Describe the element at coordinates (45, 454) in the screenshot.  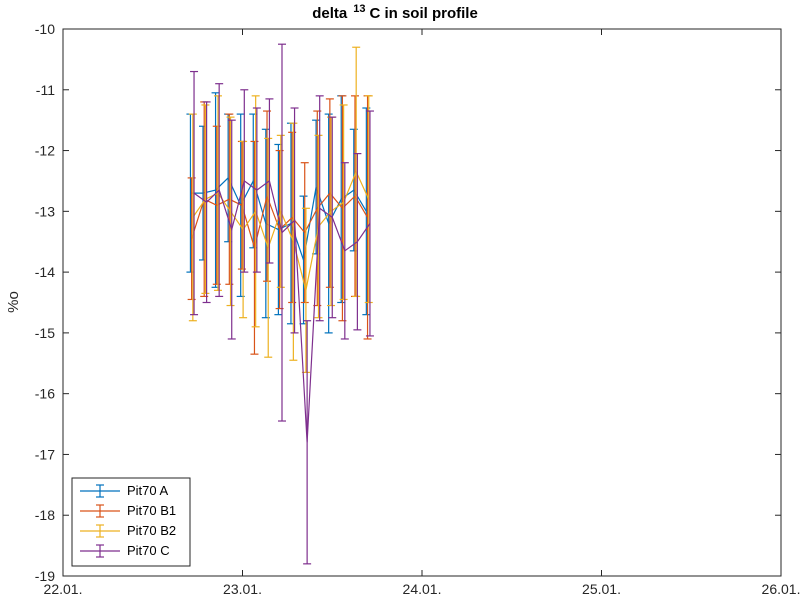
I see `y-tick-label: -17` at that location.